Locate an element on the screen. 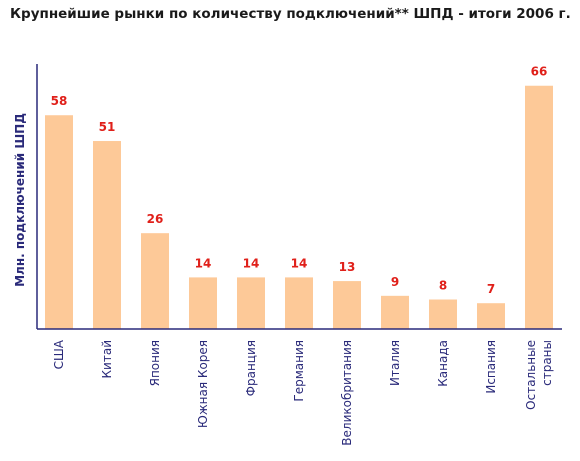 The width and height of the screenshot is (580, 461). x-tick-label: США is located at coordinates (59, 354).